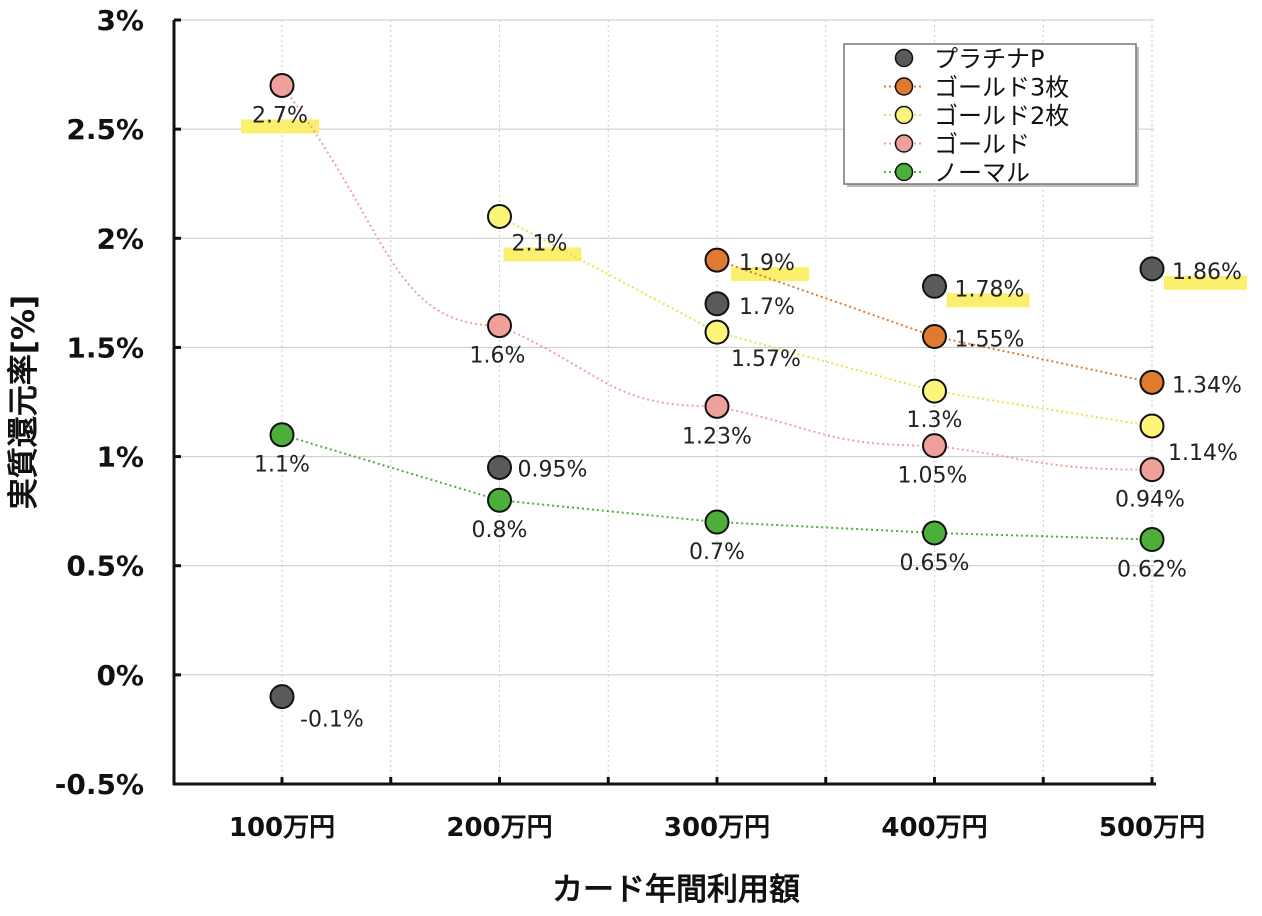  Describe the element at coordinates (105, 347) in the screenshot. I see `y-tick-label: 1.5%` at that location.